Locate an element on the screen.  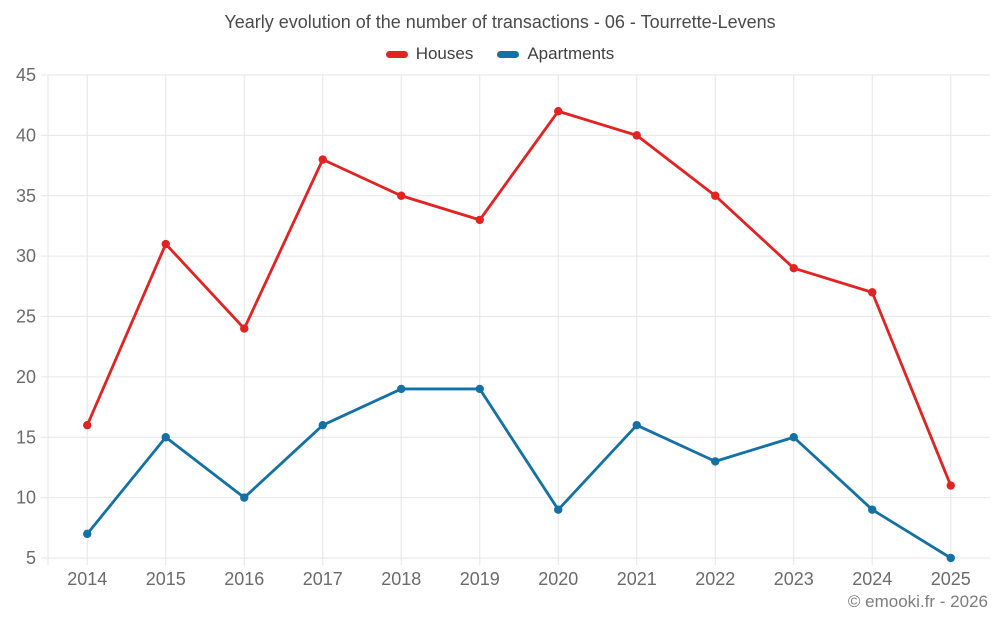
svg-text: 35 is located at coordinates (26, 196).